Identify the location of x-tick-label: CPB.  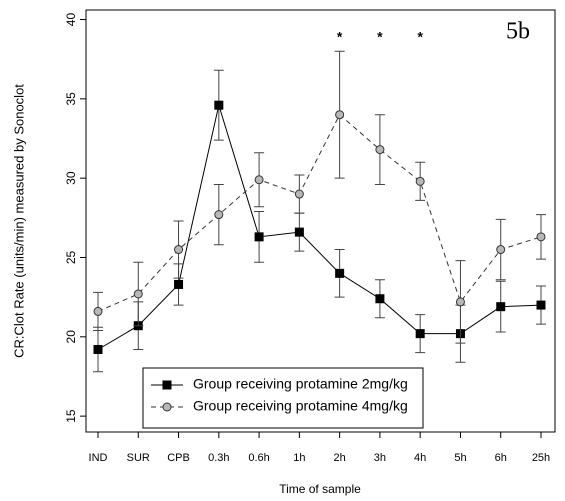
(178, 458).